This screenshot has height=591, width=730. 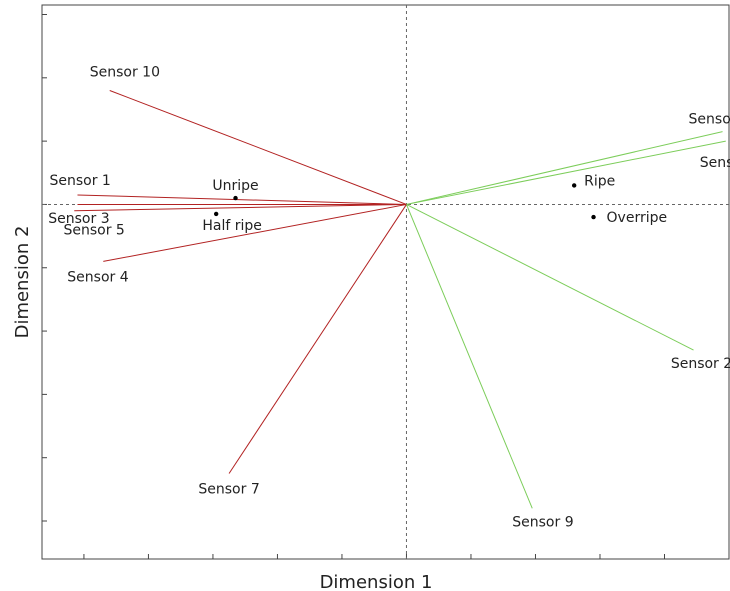 I want to click on vector-label-1: Sensor 1, so click(x=79, y=181).